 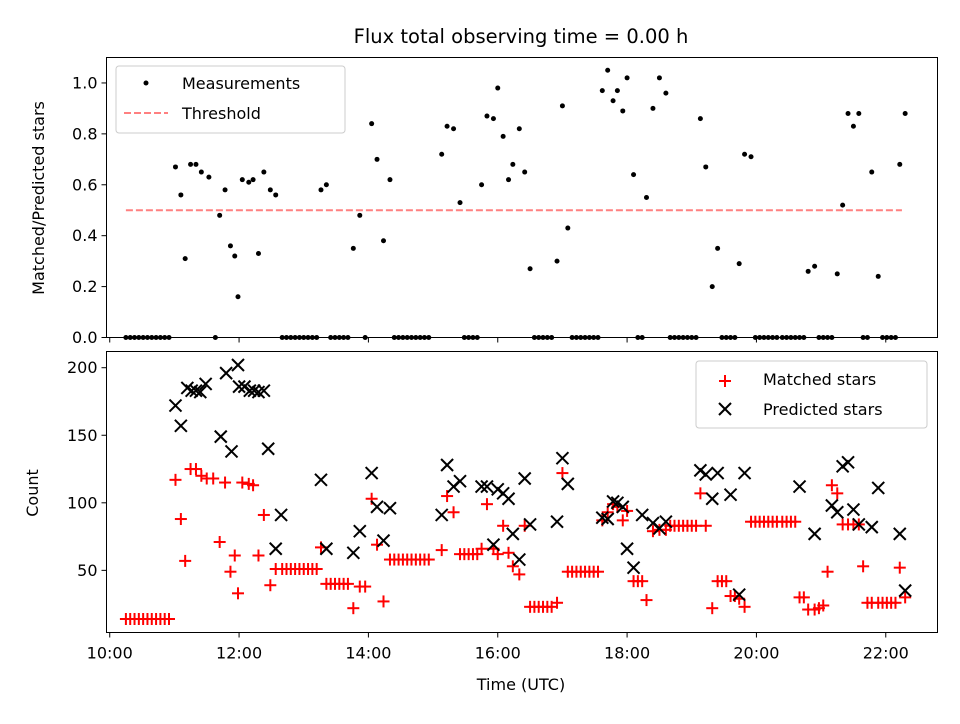 I want to click on bottom-legend-box, so click(x=811, y=394).